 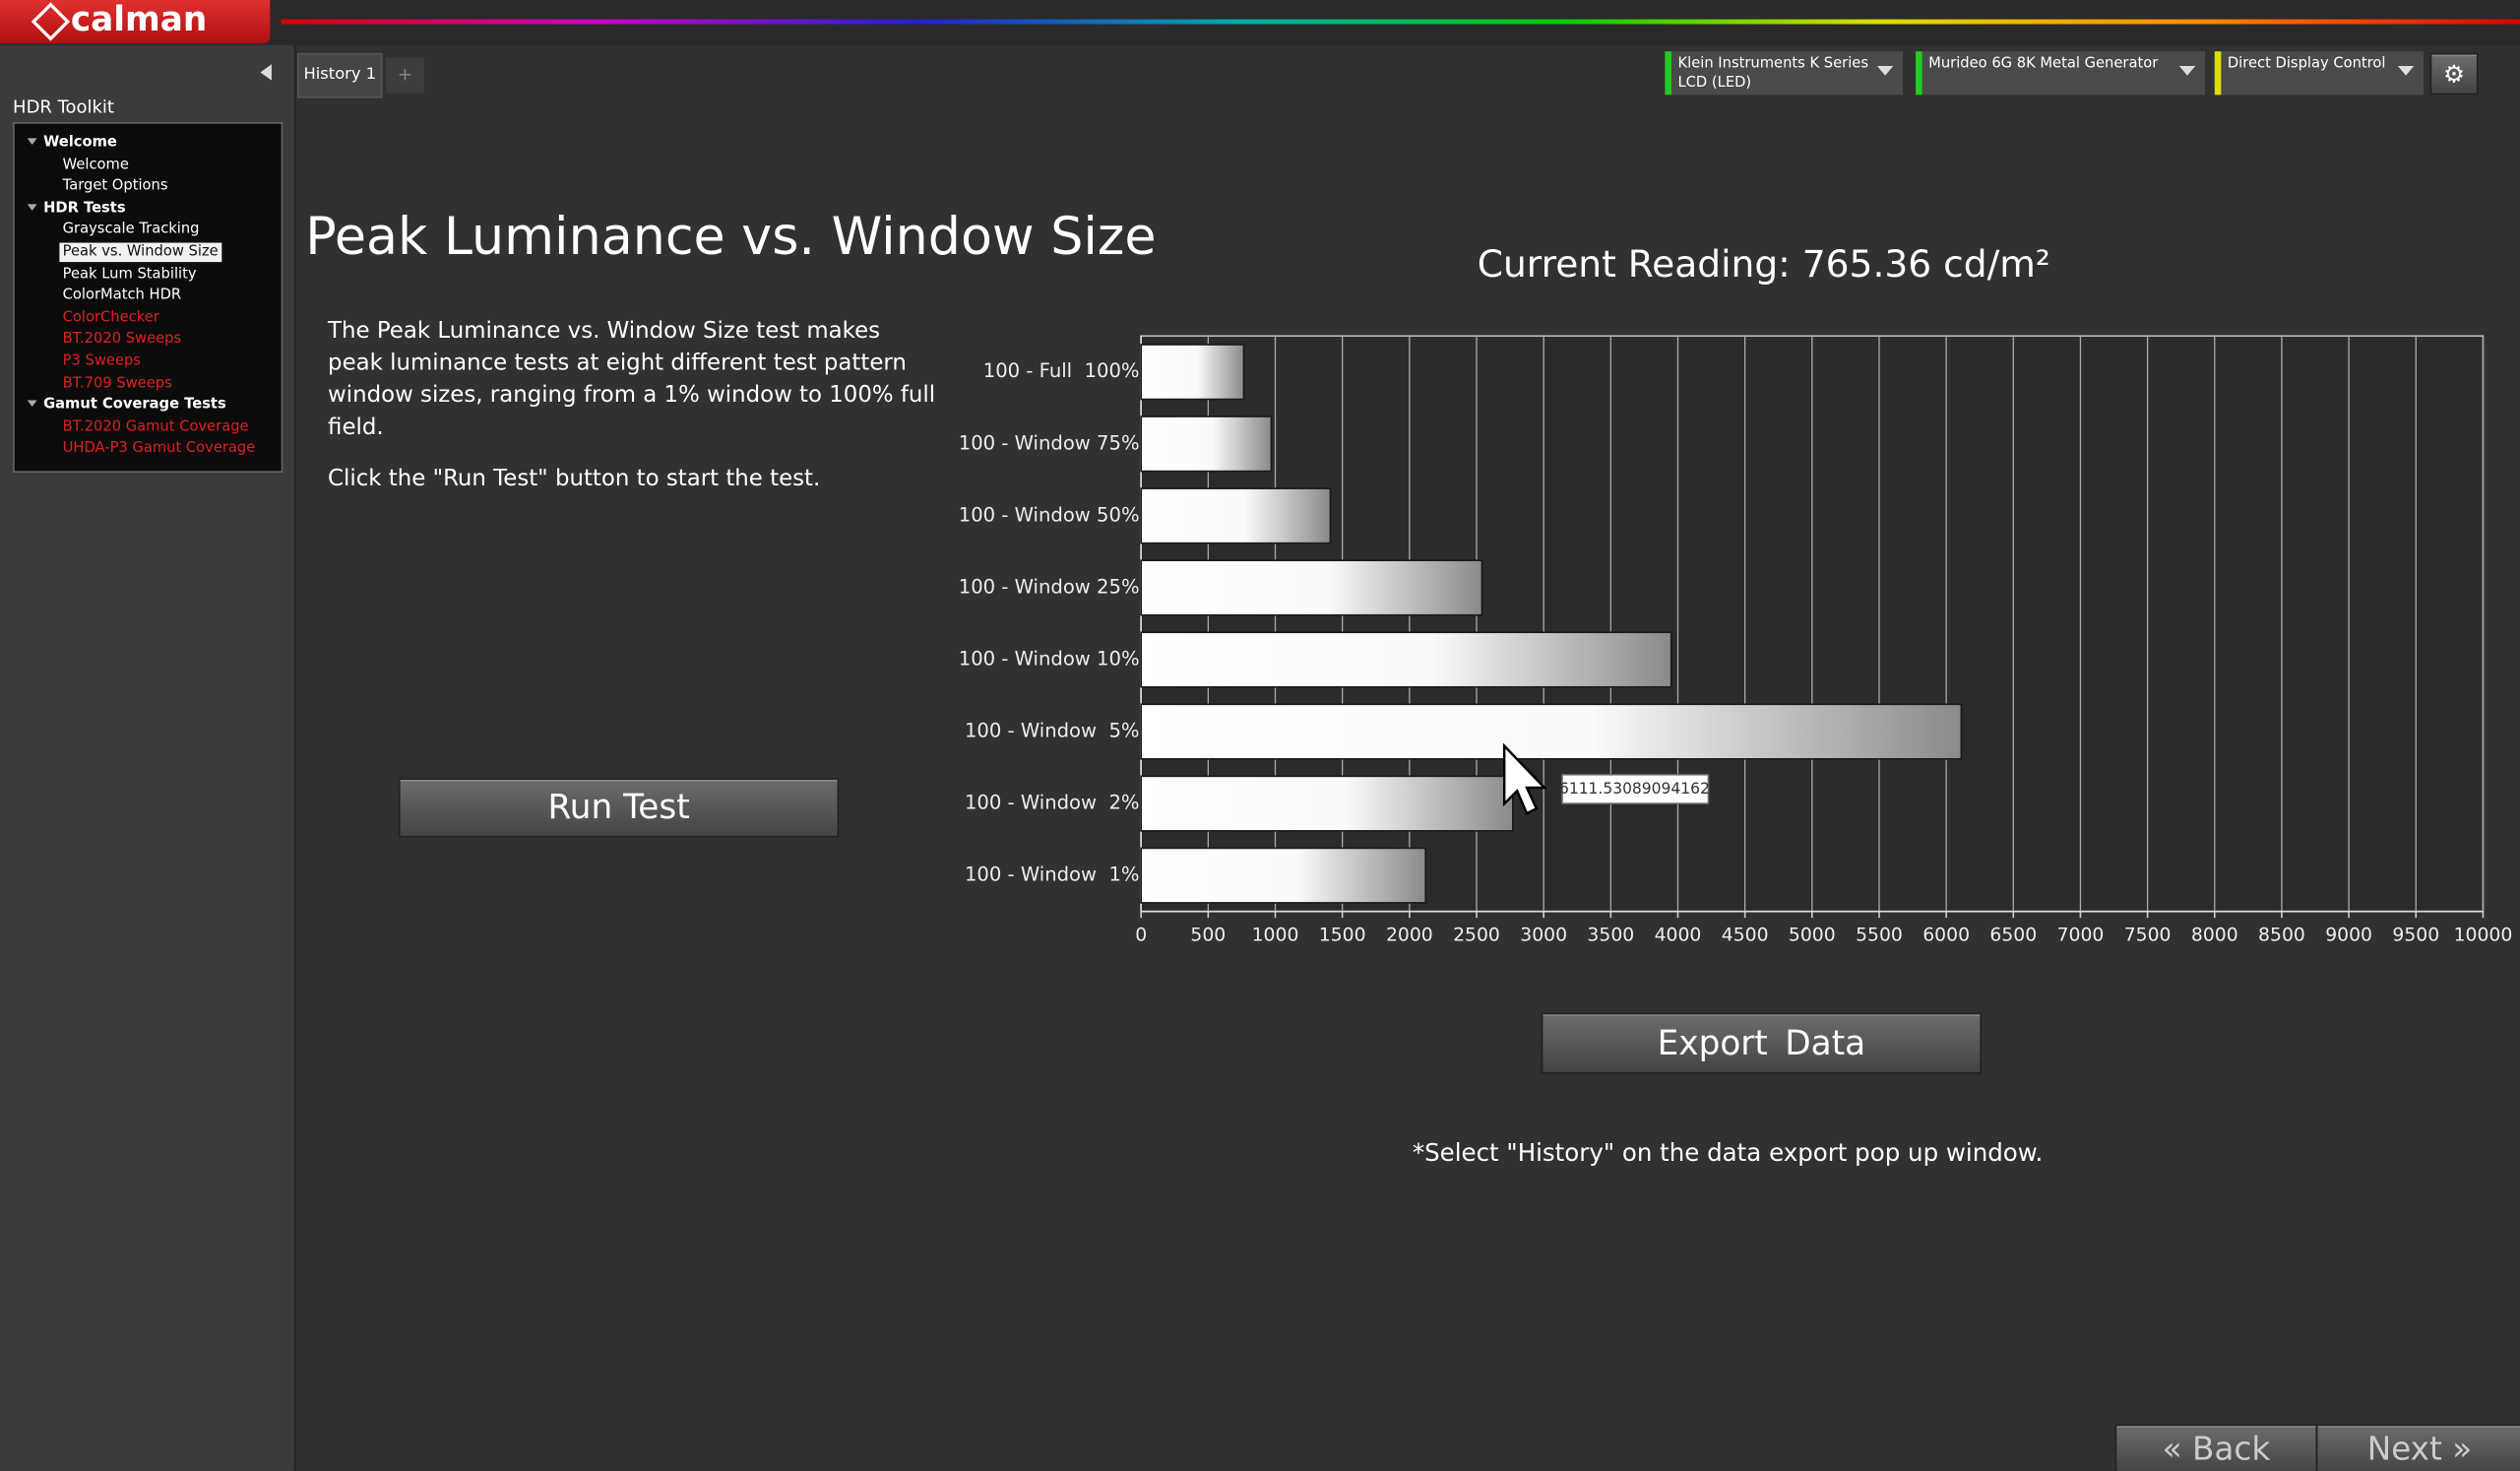 I want to click on y-tick-label: 100 - Full 100%, so click(x=1061, y=370).